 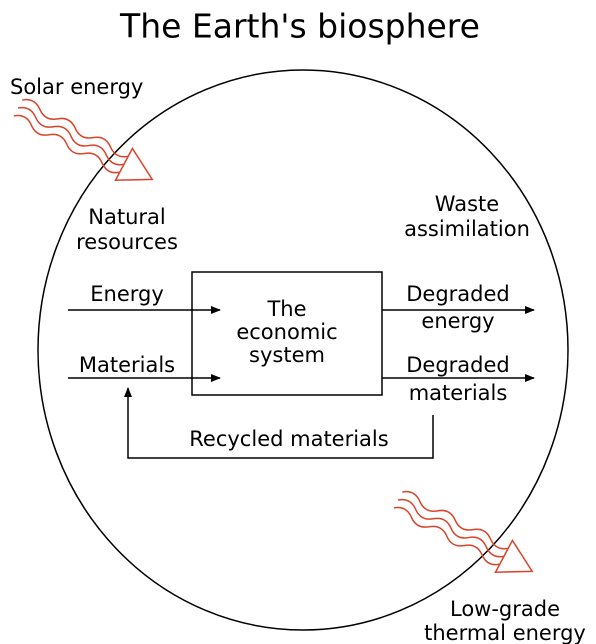 What do you see at coordinates (463, 532) in the screenshot?
I see `thermal-arrow` at bounding box center [463, 532].